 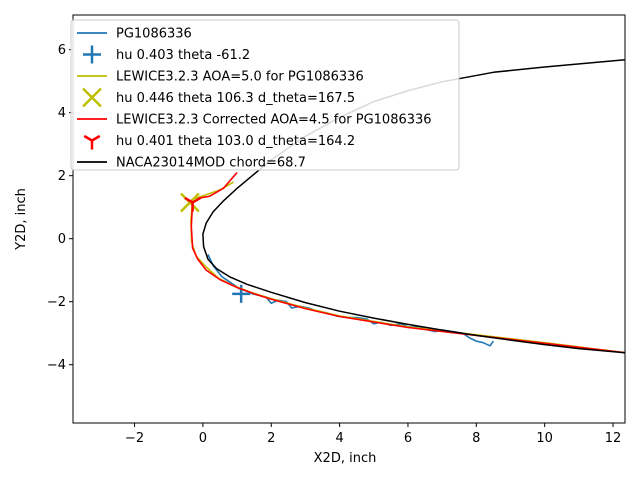 What do you see at coordinates (203, 438) in the screenshot?
I see `x-tick-label: 0` at bounding box center [203, 438].